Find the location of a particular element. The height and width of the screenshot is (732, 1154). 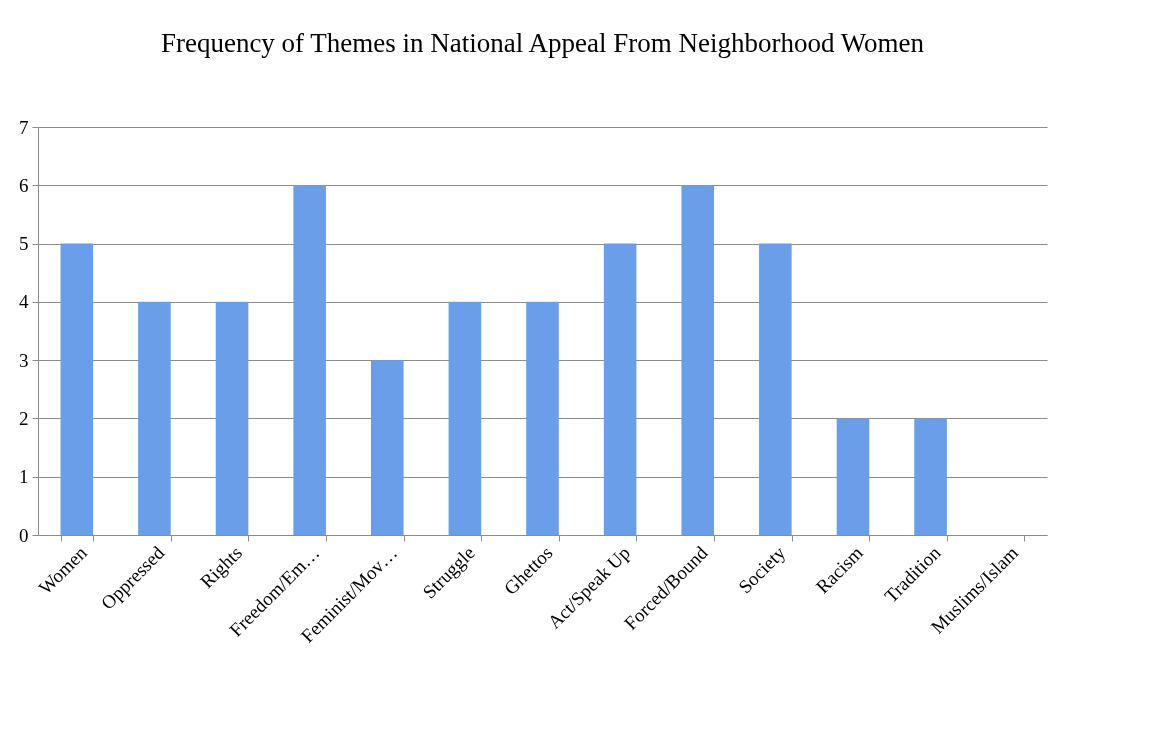

y-tick-label: 2 is located at coordinates (24, 418).